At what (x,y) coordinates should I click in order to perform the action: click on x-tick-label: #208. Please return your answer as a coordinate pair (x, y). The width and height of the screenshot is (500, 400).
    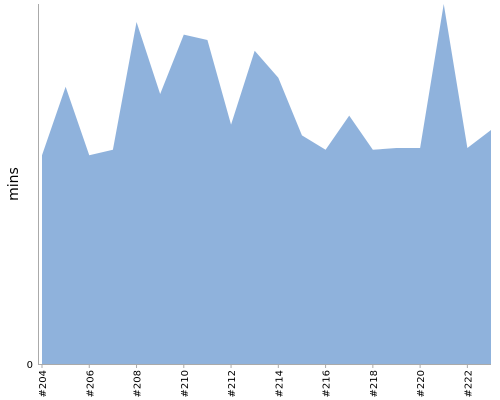
    Looking at the image, I should click on (138, 383).